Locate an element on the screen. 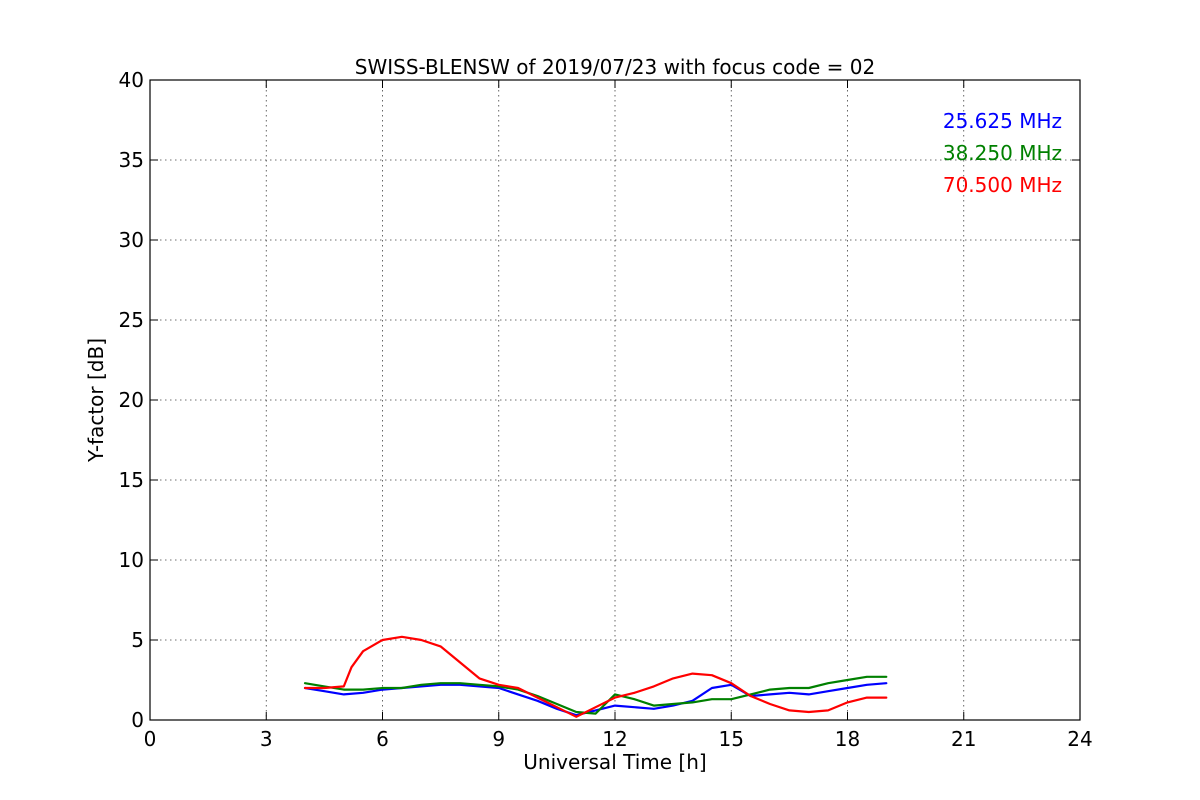 This screenshot has height=800, width=1200. x-tick-label: 3 is located at coordinates (266, 739).